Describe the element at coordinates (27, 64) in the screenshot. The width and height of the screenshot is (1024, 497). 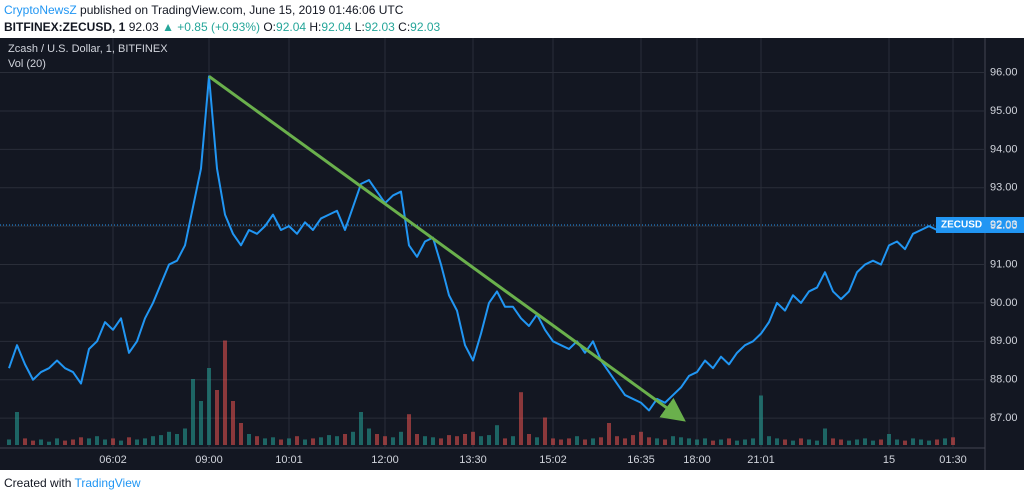
I see `chart-subtitle: Vol (20)` at that location.